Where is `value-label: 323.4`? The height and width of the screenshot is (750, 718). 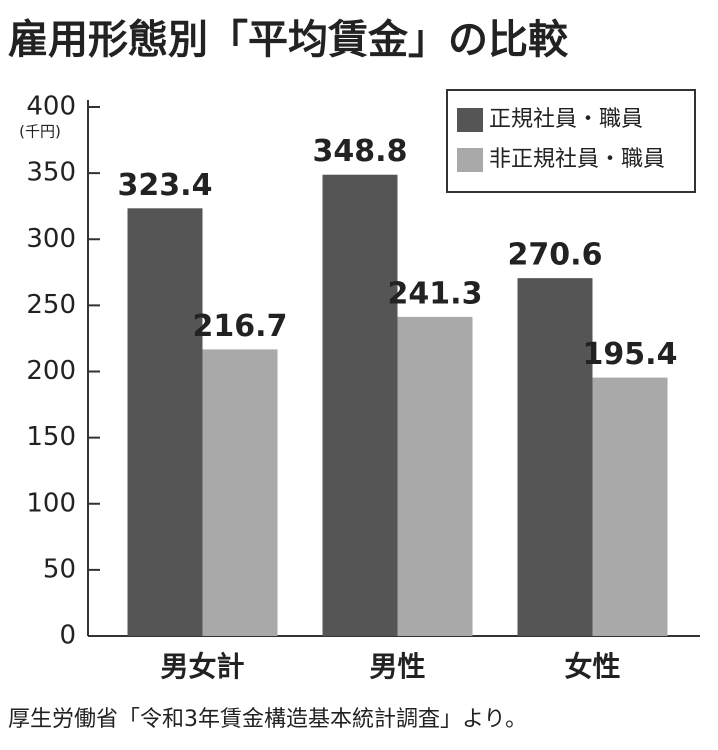
value-label: 323.4 is located at coordinates (165, 185).